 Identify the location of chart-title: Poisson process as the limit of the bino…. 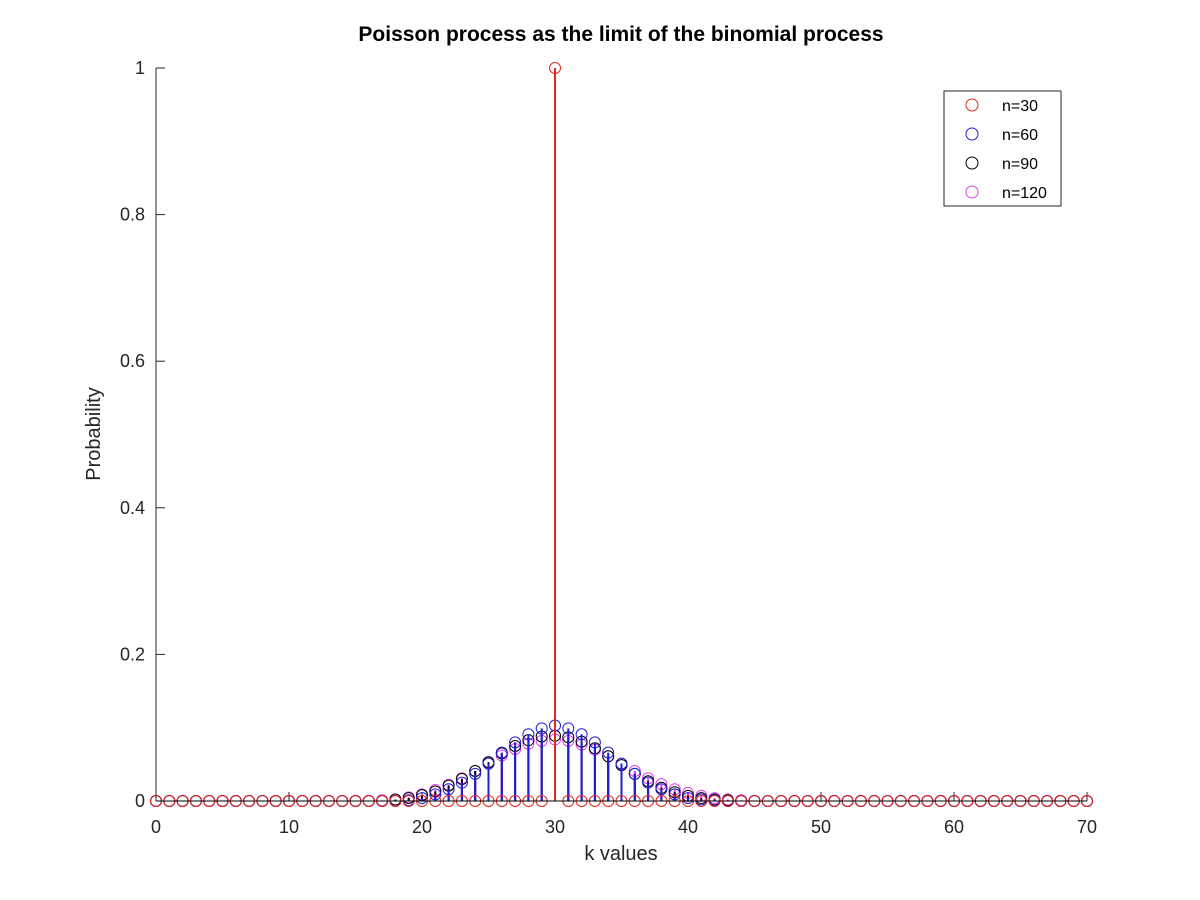
(620, 34).